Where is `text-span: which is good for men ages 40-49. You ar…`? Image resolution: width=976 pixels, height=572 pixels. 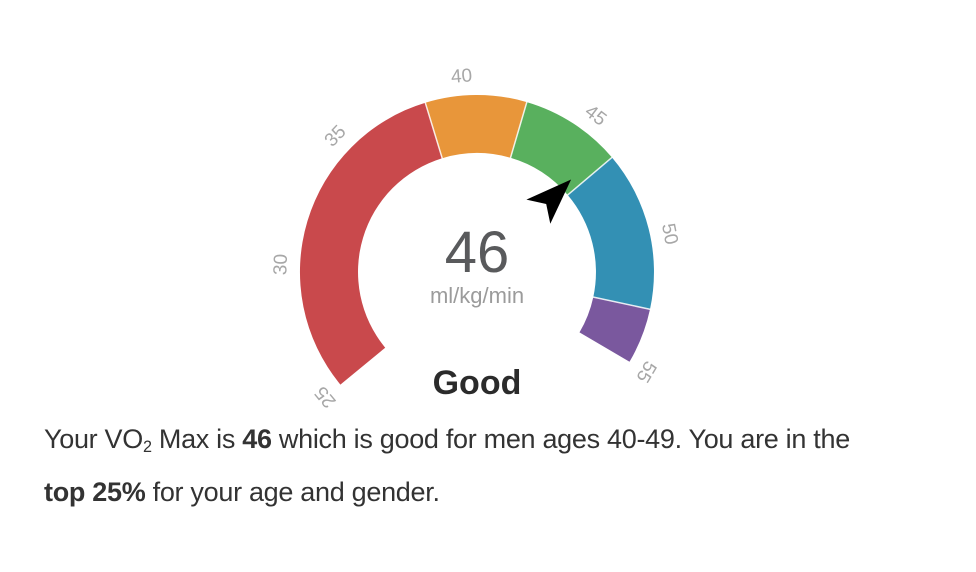
text-span: which is good for men ages 40-49. You ar… is located at coordinates (560, 439).